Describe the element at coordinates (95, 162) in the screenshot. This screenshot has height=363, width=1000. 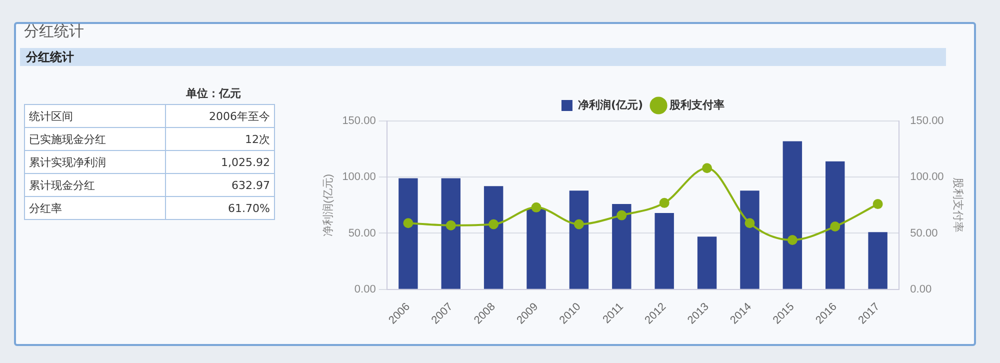
I see `text: 累计实现净利润` at that location.